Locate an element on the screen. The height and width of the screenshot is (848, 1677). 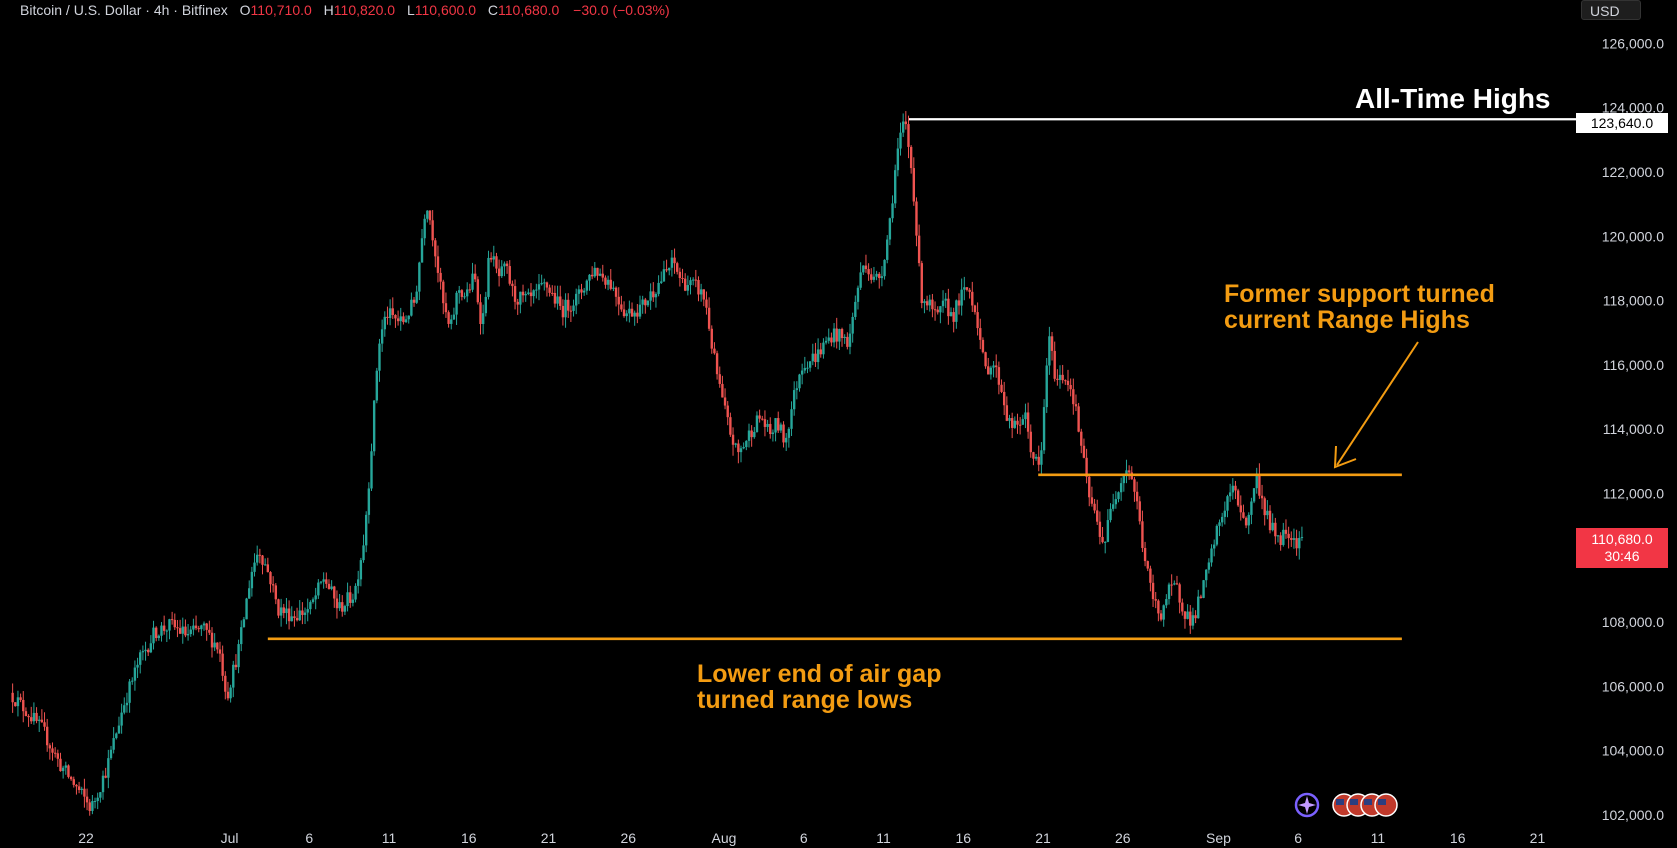
arrow-head is located at coordinates (1345, 457).